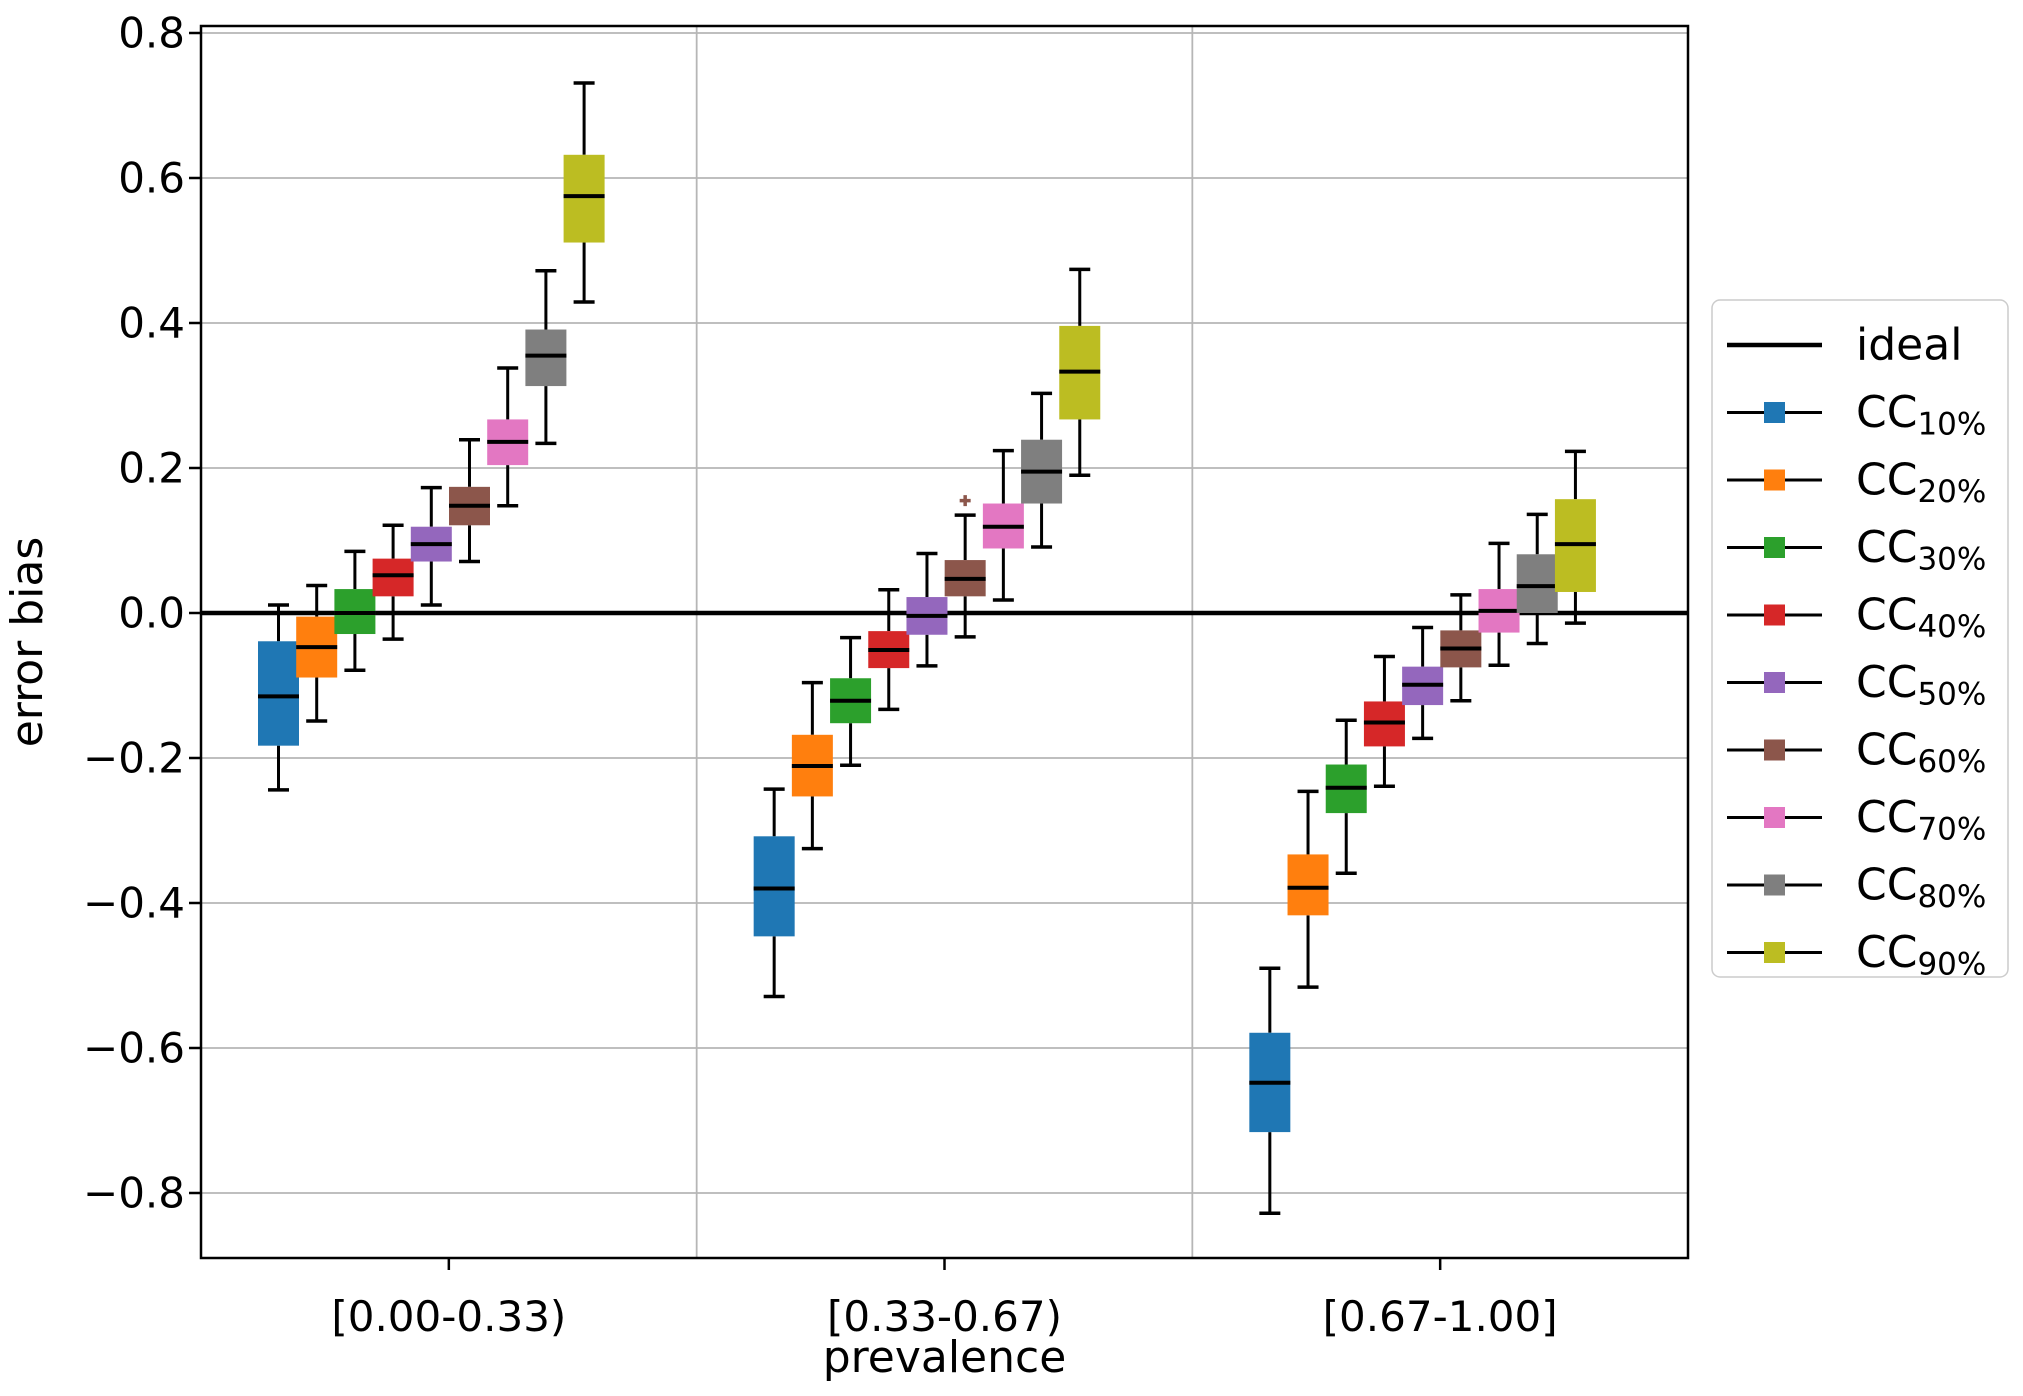  What do you see at coordinates (134, 758) in the screenshot?
I see `y-tick-label: −0.2` at bounding box center [134, 758].